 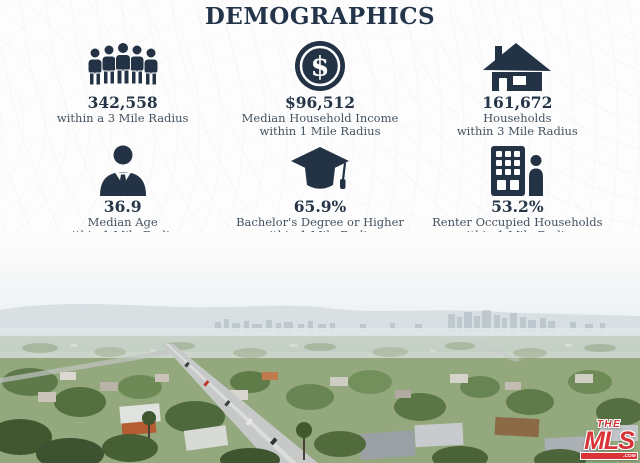 I want to click on stat-value: 161,672, so click(x=517, y=102).